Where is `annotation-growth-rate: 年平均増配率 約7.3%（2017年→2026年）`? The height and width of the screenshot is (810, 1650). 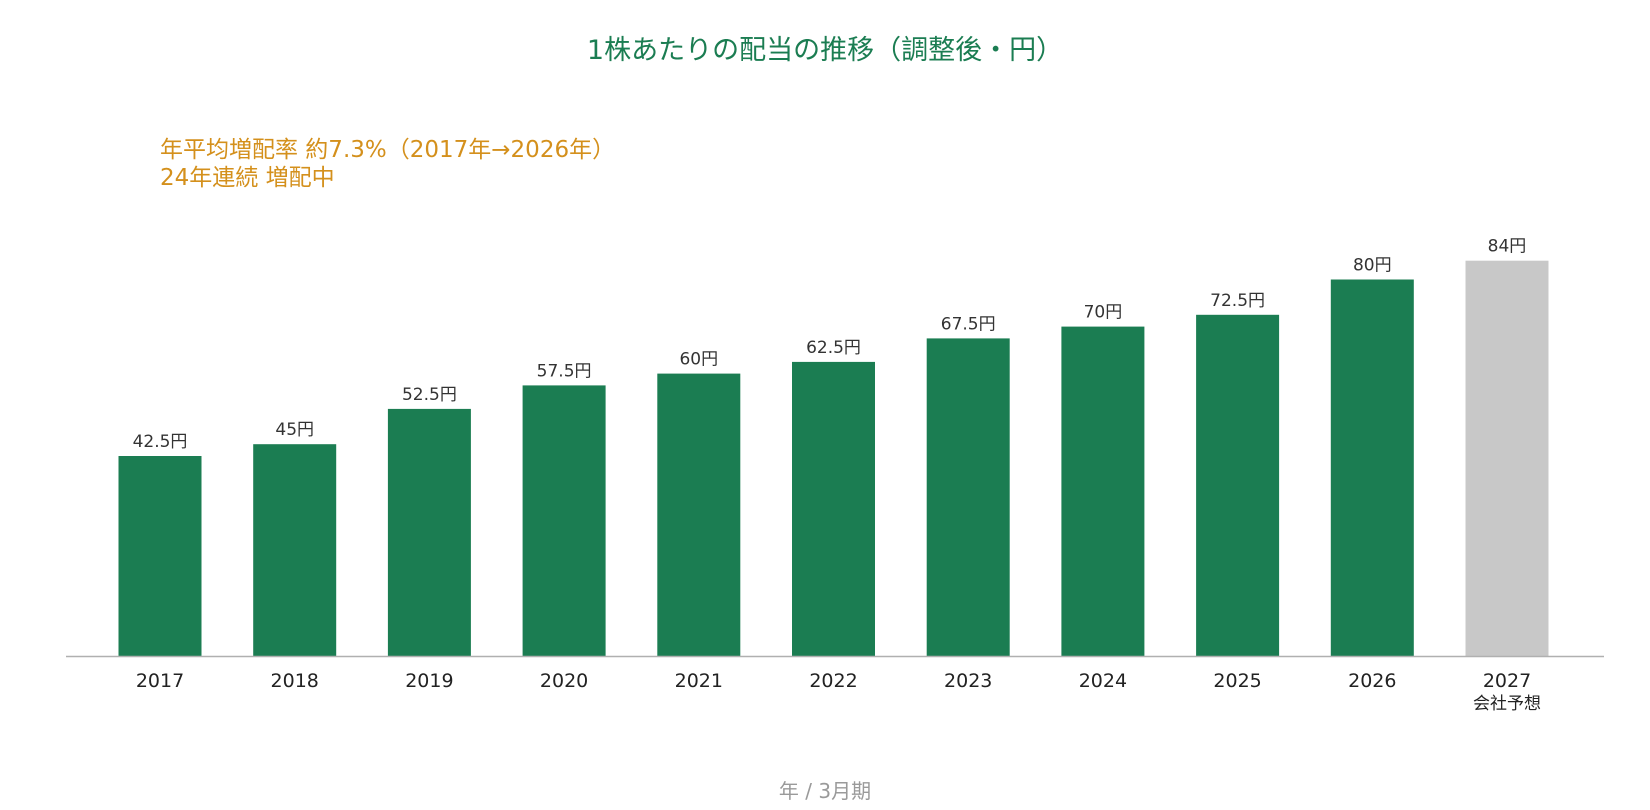 annotation-growth-rate: 年平均増配率 約7.3%（2017年→2026年） is located at coordinates (388, 150).